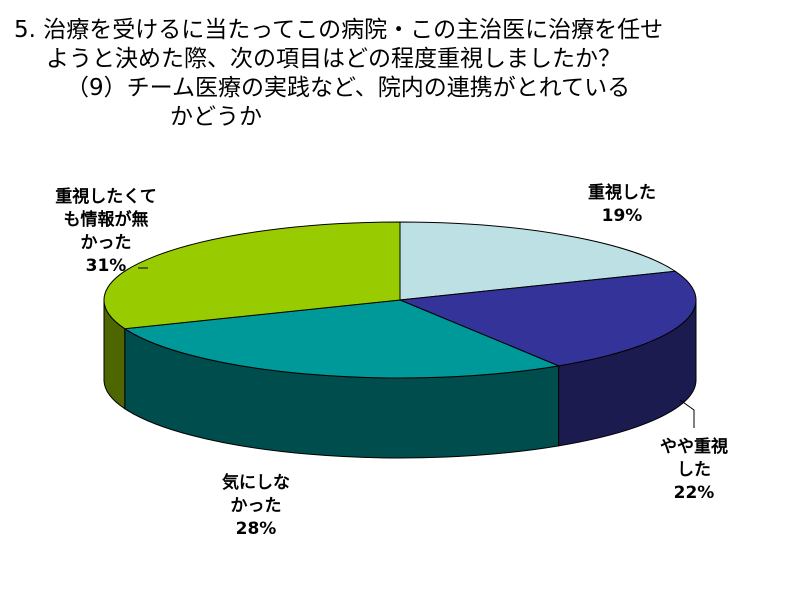  What do you see at coordinates (216, 117) in the screenshot?
I see `title-line-4: かどうか` at bounding box center [216, 117].